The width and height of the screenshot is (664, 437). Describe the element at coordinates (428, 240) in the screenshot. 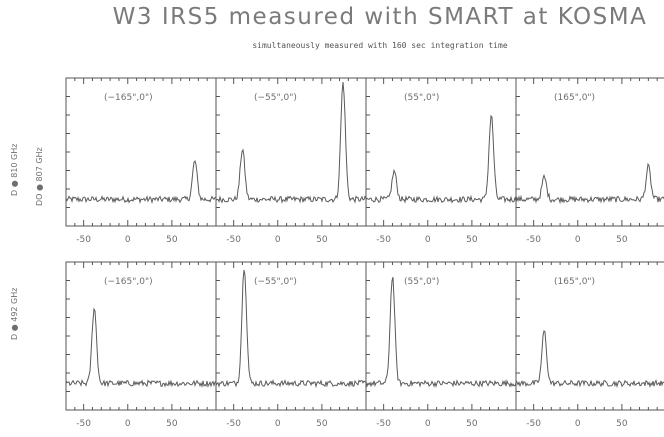

I see `xtick-label-0-2-0: 0` at that location.